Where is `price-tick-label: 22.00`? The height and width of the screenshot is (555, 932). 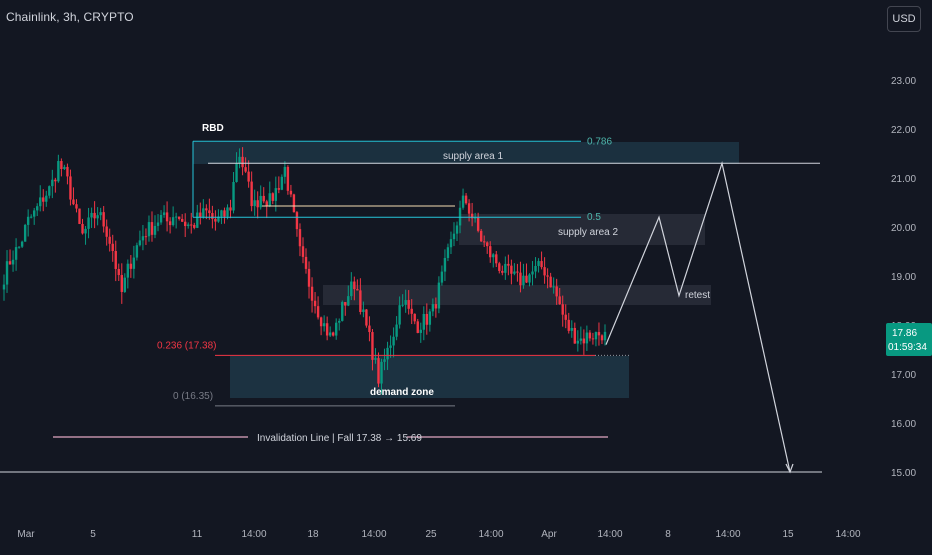
price-tick-label: 22.00 is located at coordinates (903, 130).